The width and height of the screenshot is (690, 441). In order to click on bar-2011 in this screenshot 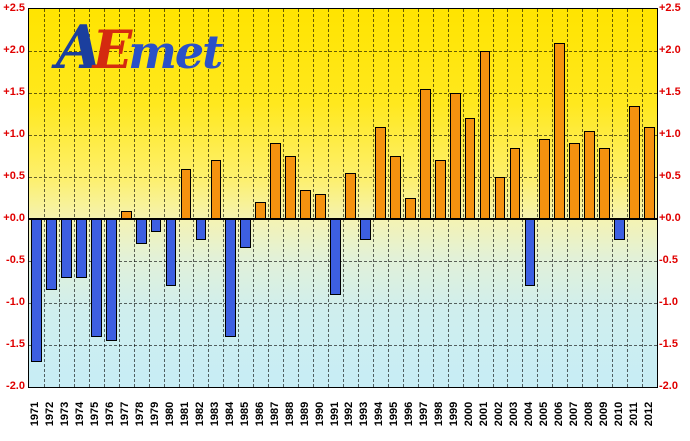, I will do `click(634, 162)`.